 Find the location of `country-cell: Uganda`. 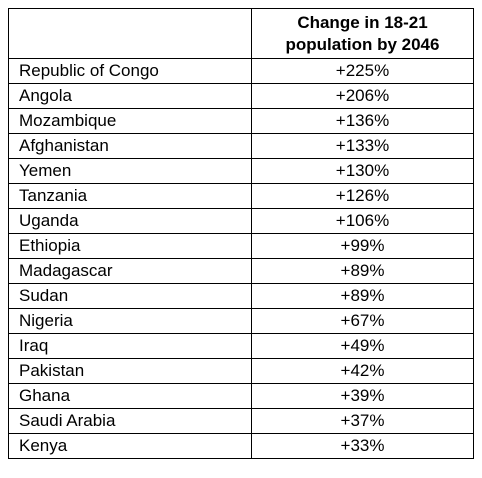

country-cell: Uganda is located at coordinates (130, 221).